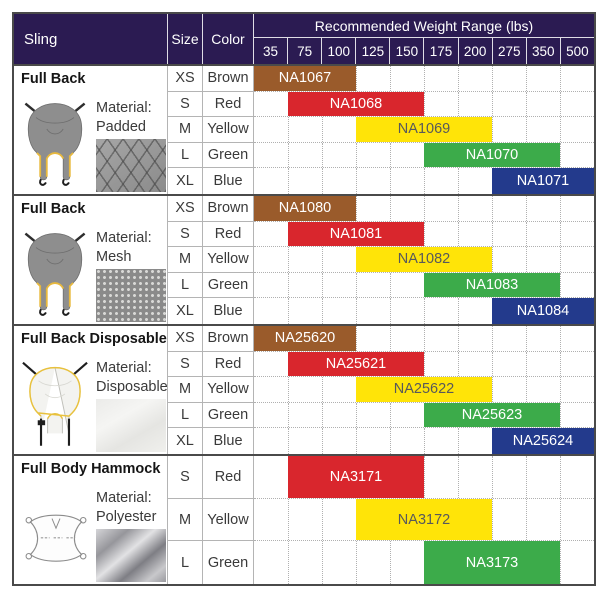  Describe the element at coordinates (492, 155) in the screenshot. I see `sku-bar: NA1070` at that location.